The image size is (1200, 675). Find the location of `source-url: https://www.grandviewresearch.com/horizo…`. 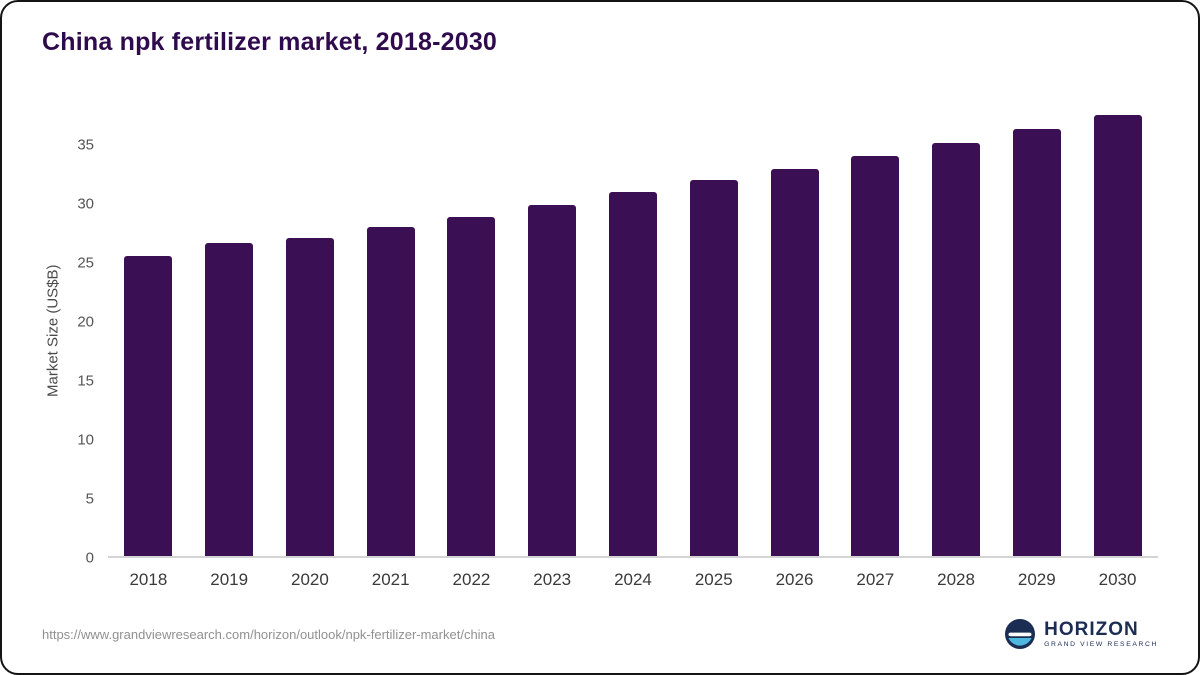

source-url: https://www.grandviewresearch.com/horizo… is located at coordinates (269, 634).